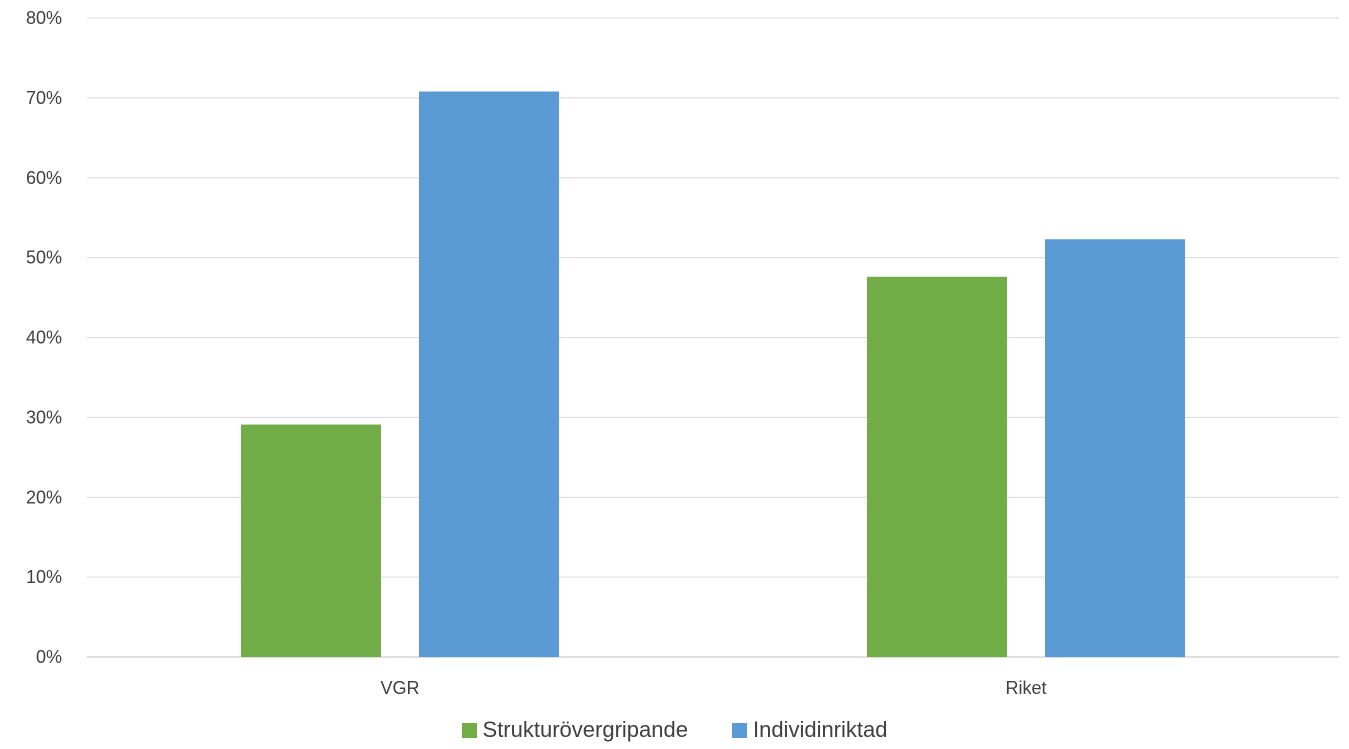  Describe the element at coordinates (44, 18) in the screenshot. I see `y-tick-label: 80%` at that location.